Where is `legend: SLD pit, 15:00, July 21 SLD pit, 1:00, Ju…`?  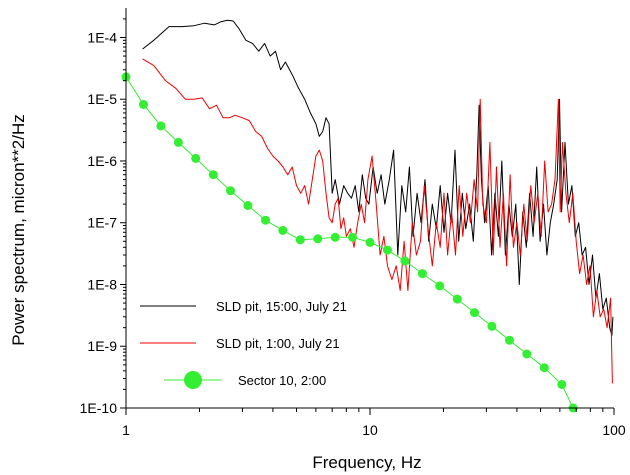 legend: SLD pit, 15:00, July 21 SLD pit, 1:00, Ju… is located at coordinates (243, 344).